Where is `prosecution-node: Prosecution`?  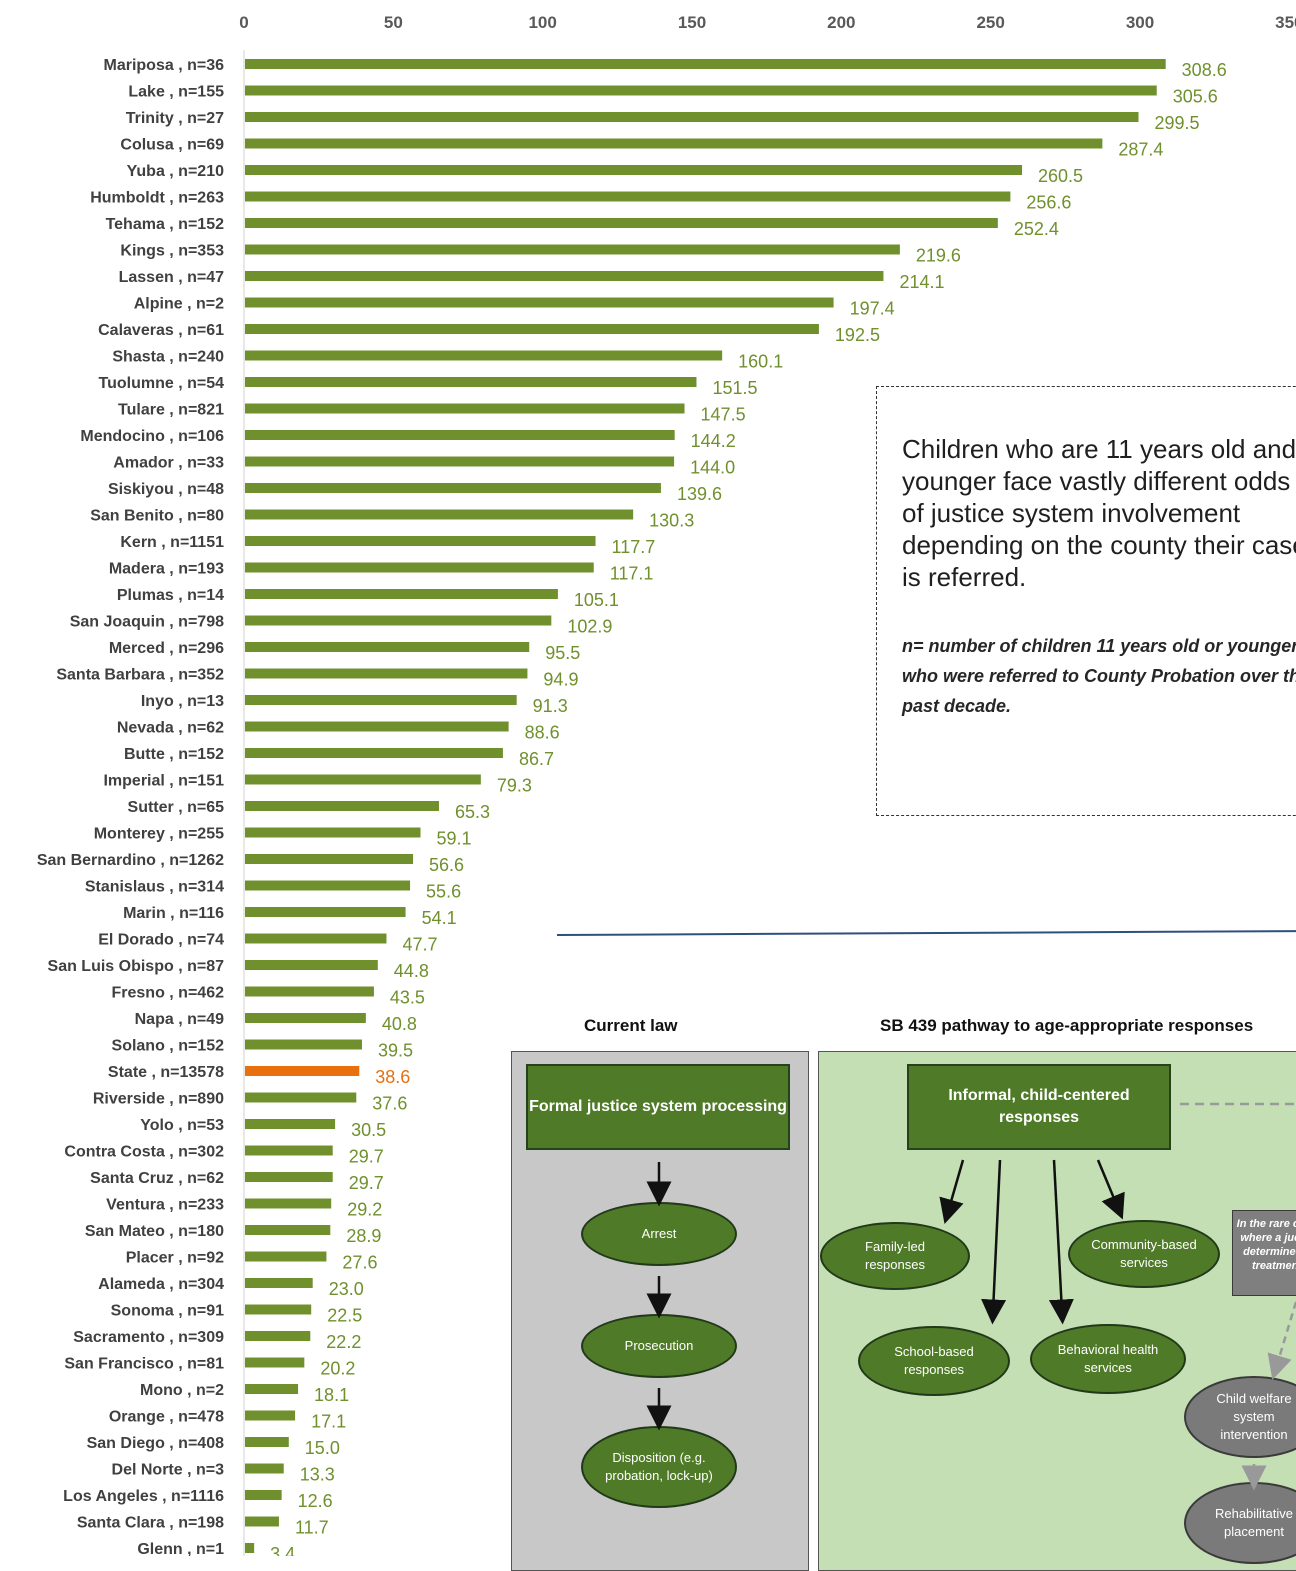
prosecution-node: Prosecution is located at coordinates (659, 1346).